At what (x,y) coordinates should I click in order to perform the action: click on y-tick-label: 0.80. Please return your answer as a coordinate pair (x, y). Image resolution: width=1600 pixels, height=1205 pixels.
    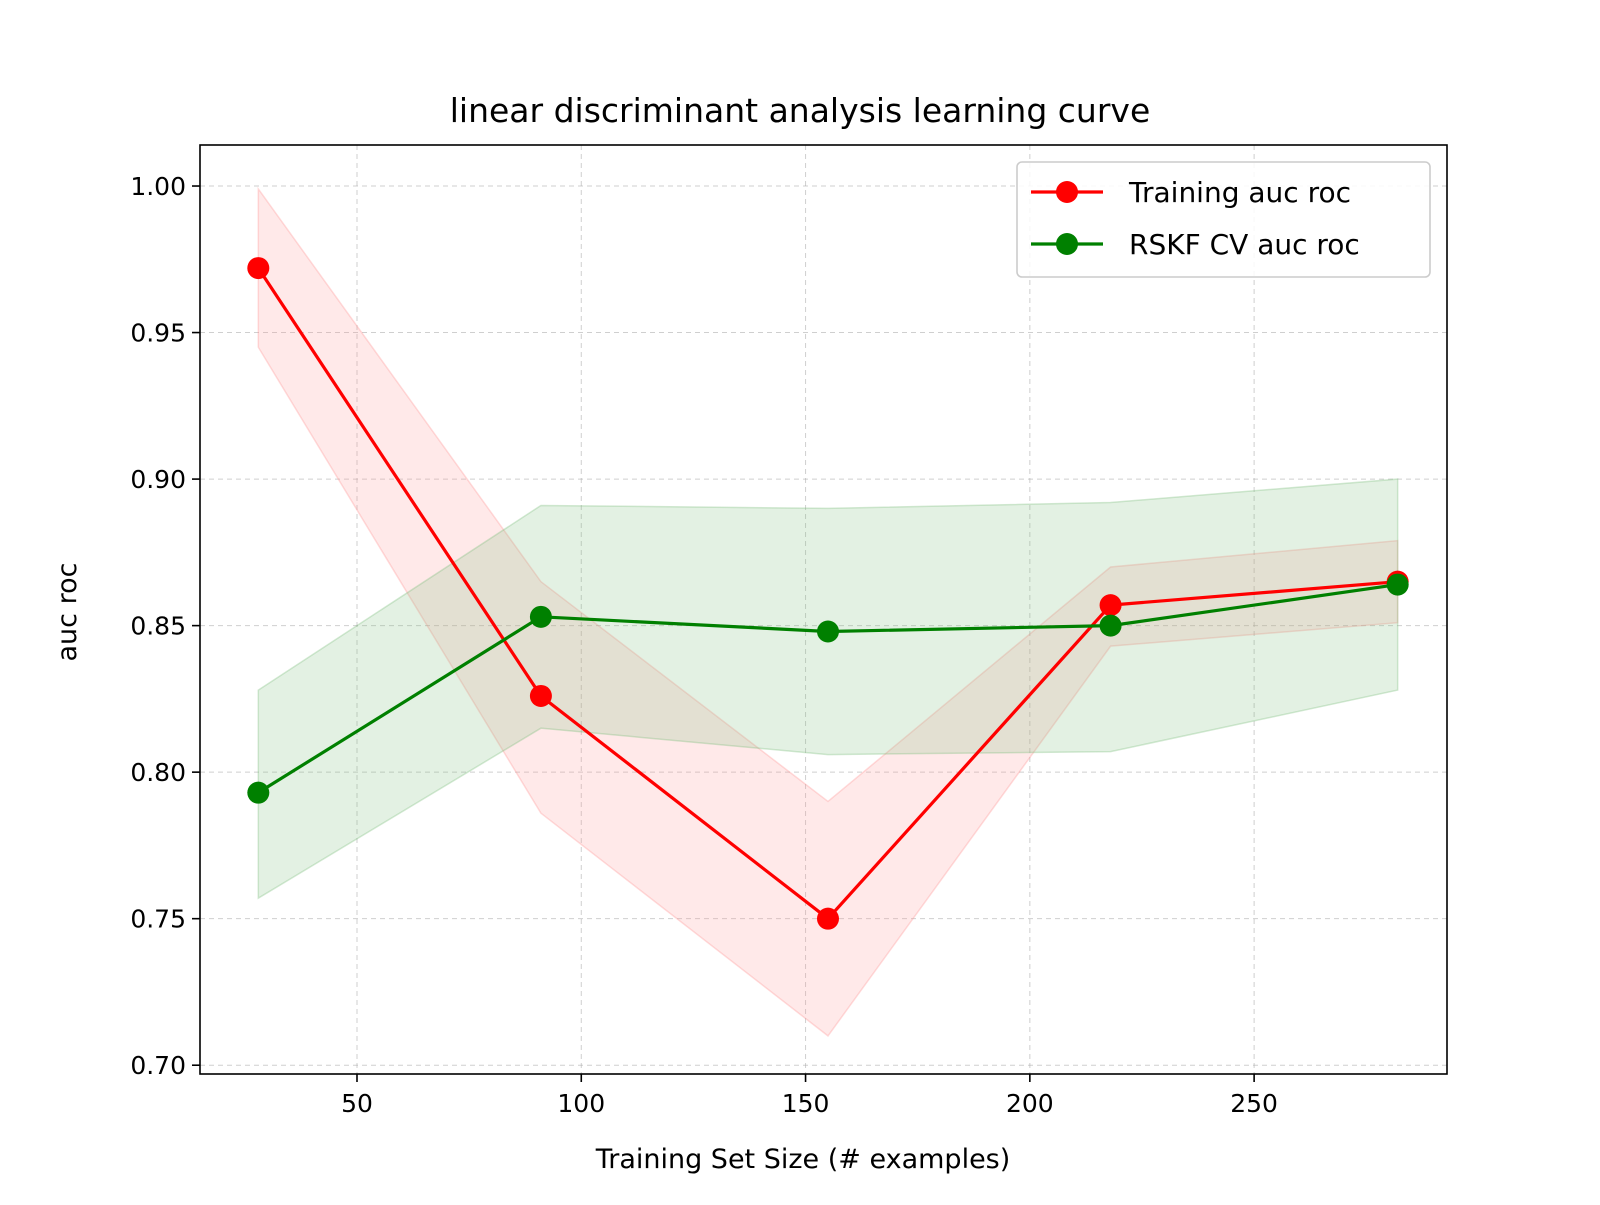
    Looking at the image, I should click on (158, 772).